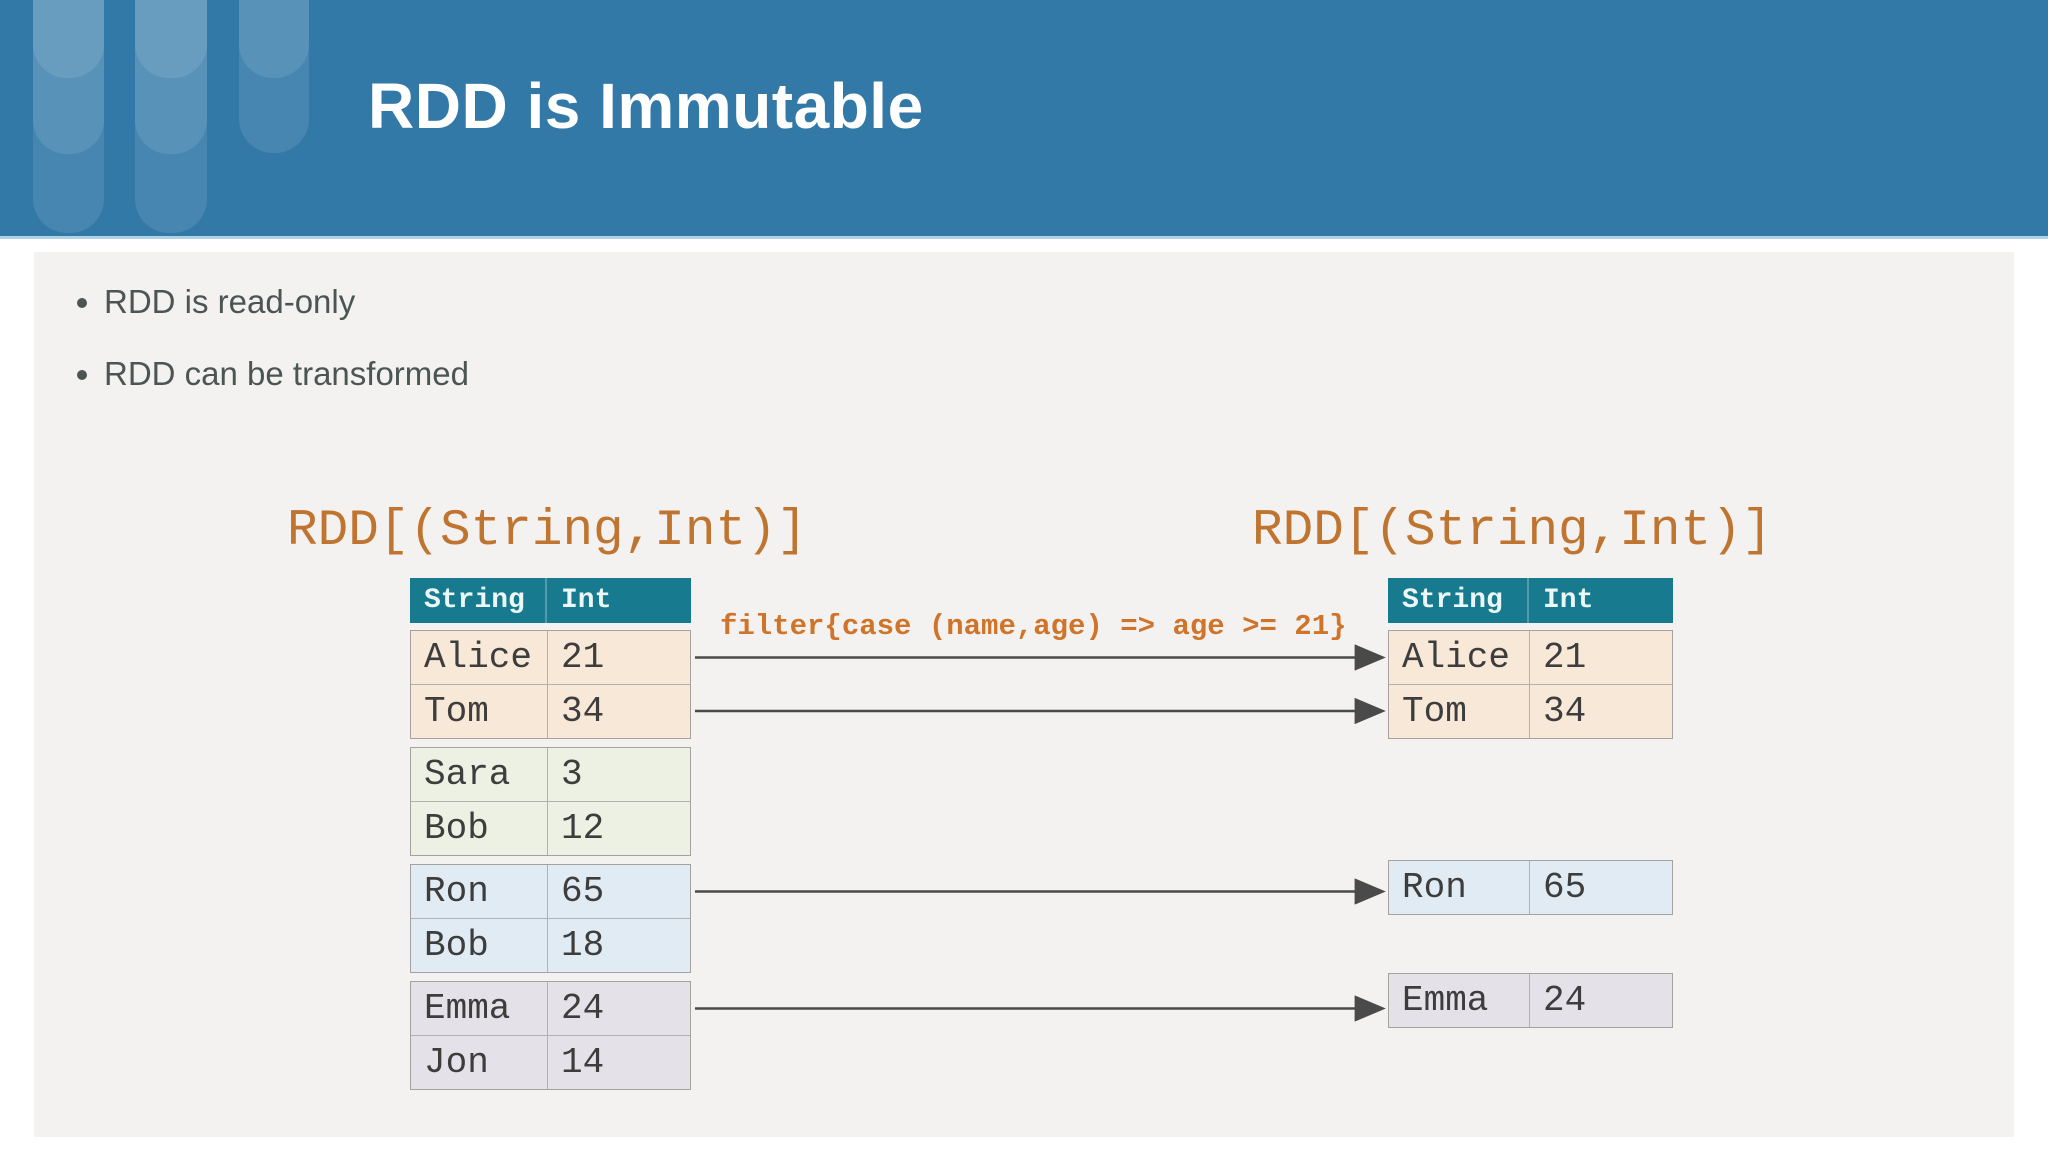 Image resolution: width=2048 pixels, height=1152 pixels. Describe the element at coordinates (646, 106) in the screenshot. I see `slide-title: RDD is Immutable` at that location.